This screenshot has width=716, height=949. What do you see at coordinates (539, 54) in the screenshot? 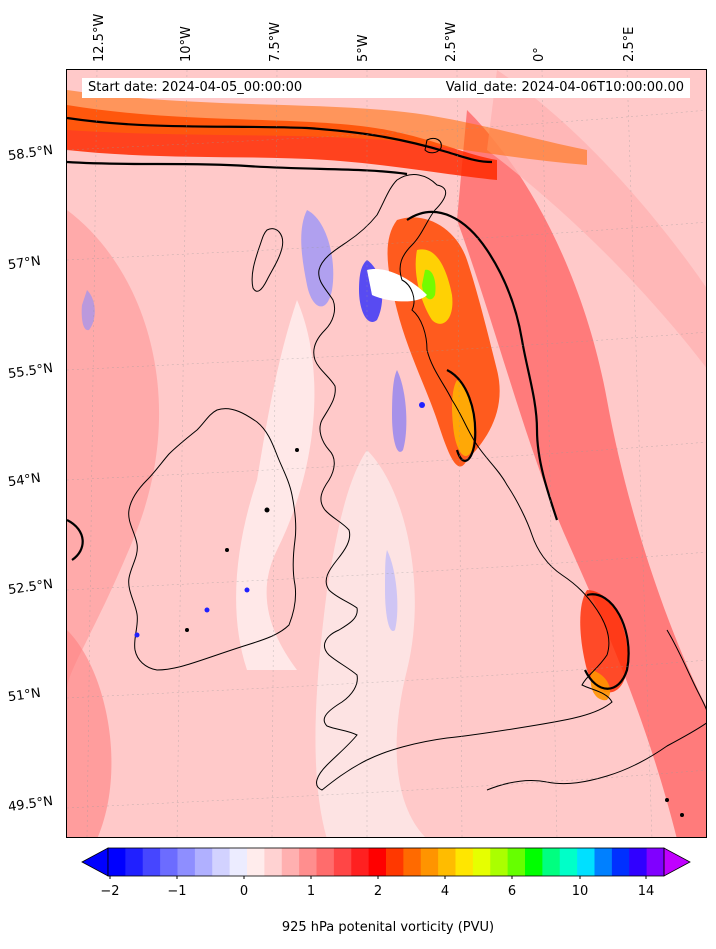
I see `longitude-label: 0°` at bounding box center [539, 54].